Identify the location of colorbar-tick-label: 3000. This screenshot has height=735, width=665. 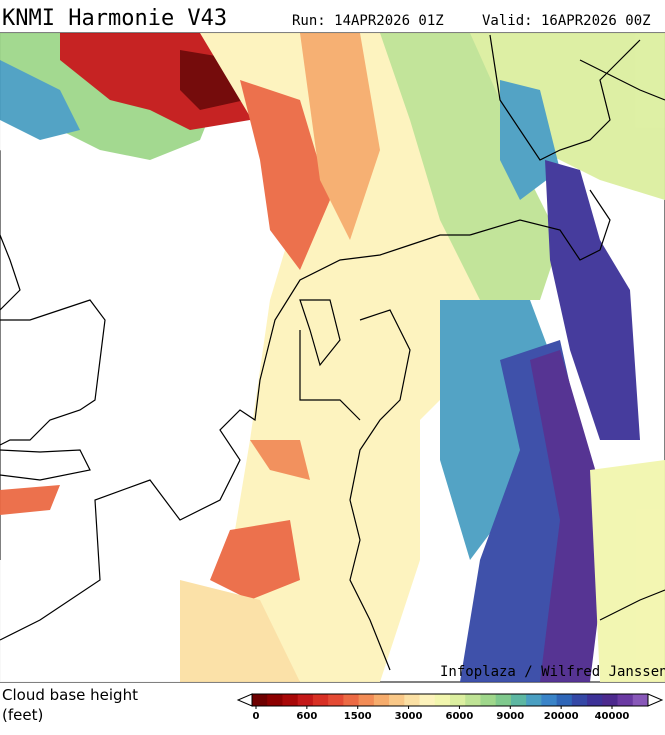
(409, 716).